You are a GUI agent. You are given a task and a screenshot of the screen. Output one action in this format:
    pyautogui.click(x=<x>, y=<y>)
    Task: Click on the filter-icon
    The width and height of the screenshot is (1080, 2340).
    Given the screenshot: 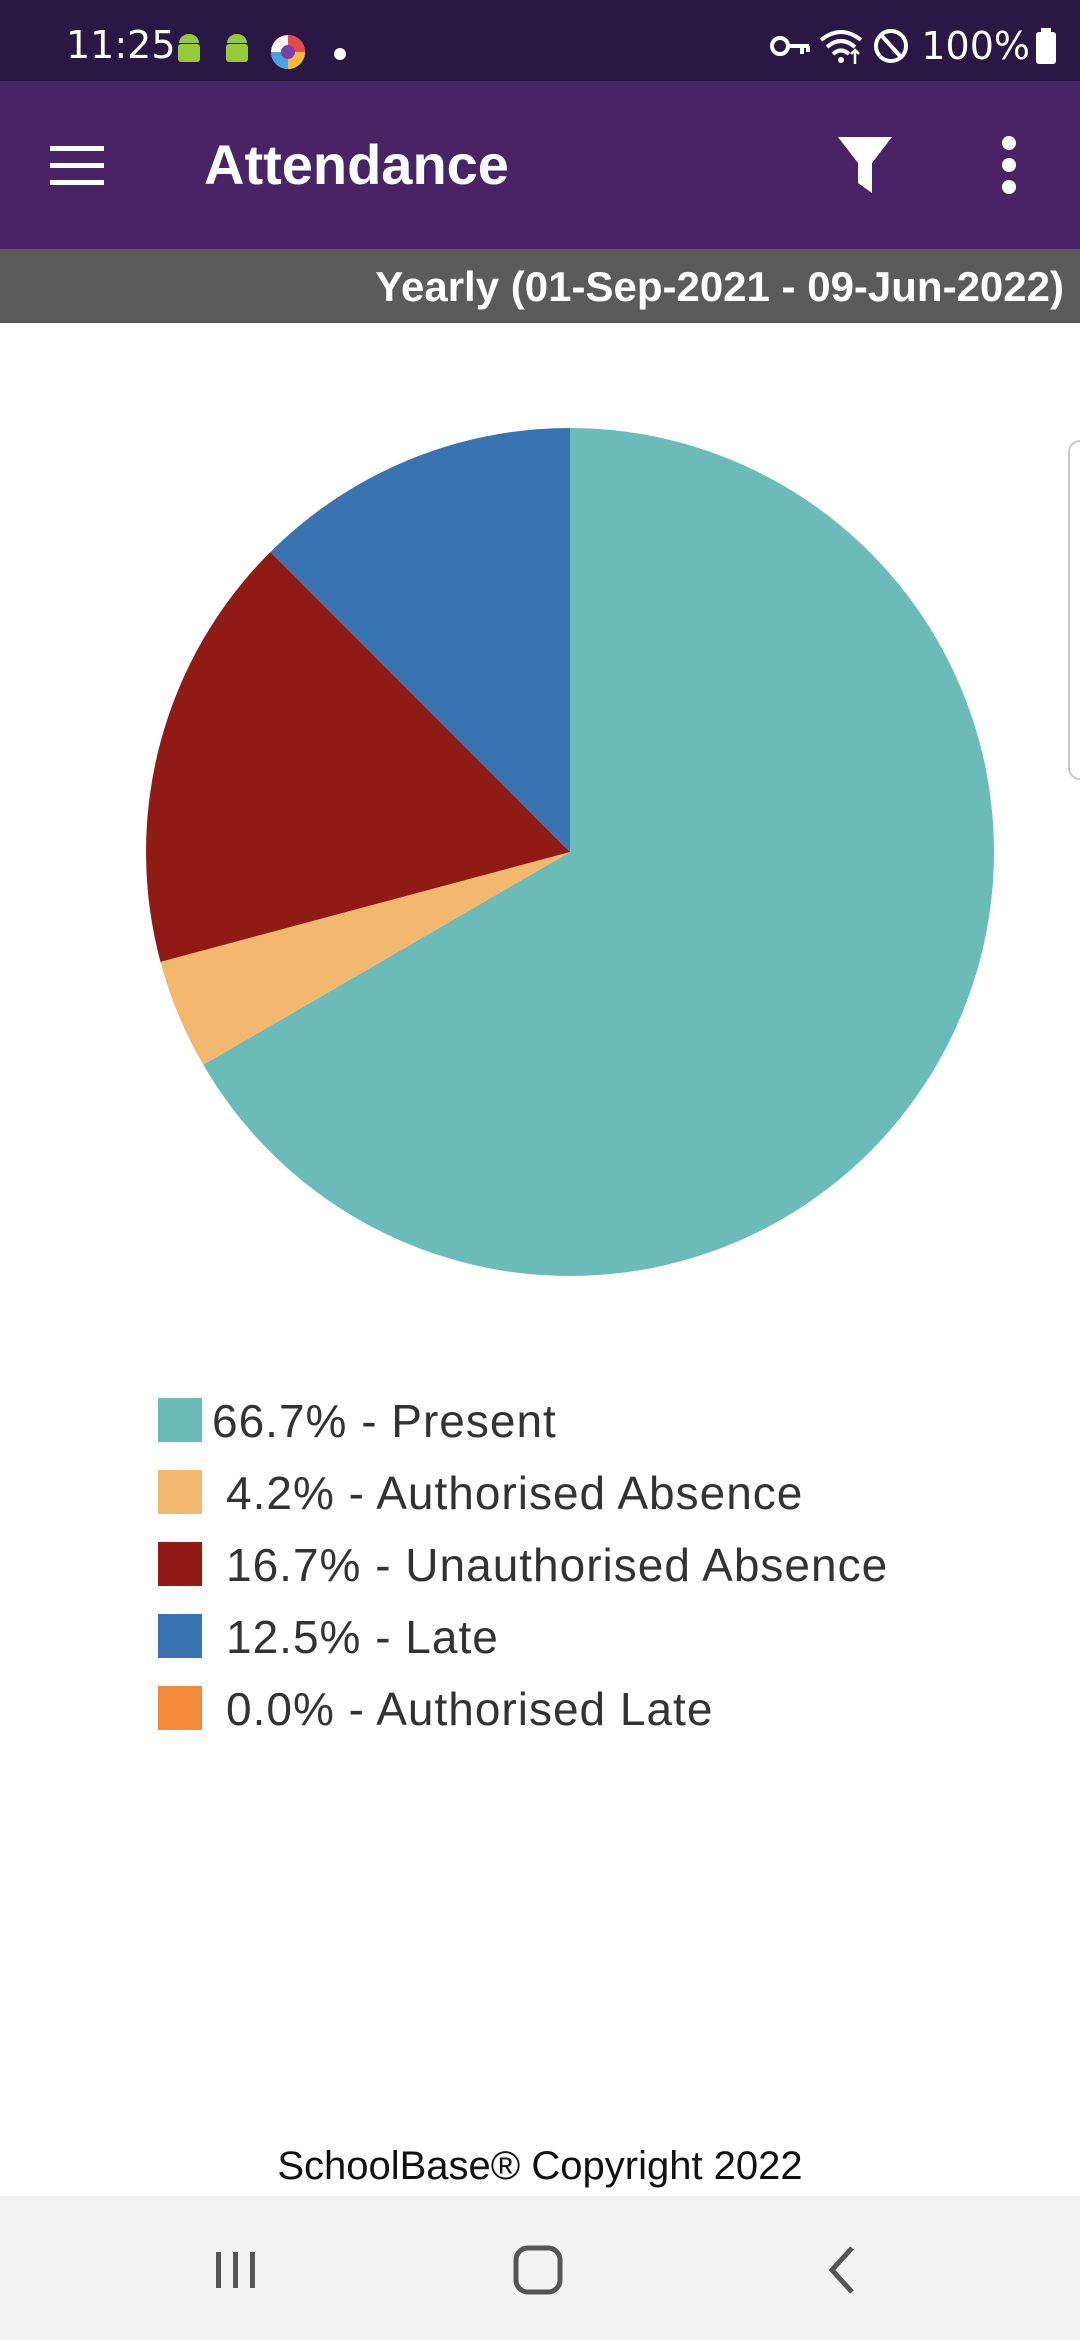 What is the action you would take?
    pyautogui.click(x=865, y=165)
    